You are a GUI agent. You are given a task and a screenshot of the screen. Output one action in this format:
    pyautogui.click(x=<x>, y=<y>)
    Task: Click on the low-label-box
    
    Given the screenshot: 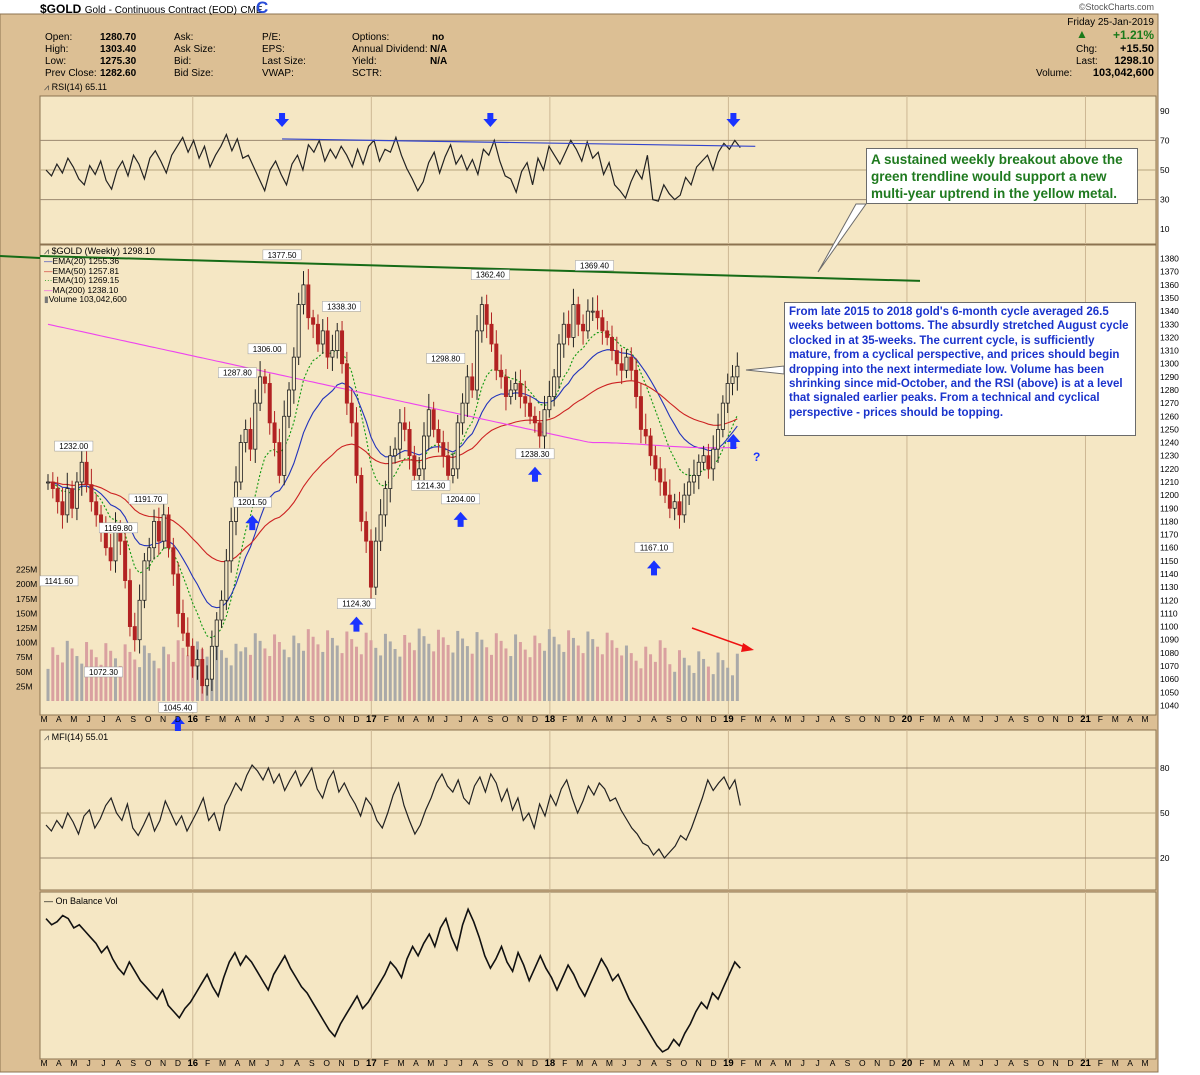 What is the action you would take?
    pyautogui.click(x=460, y=499)
    